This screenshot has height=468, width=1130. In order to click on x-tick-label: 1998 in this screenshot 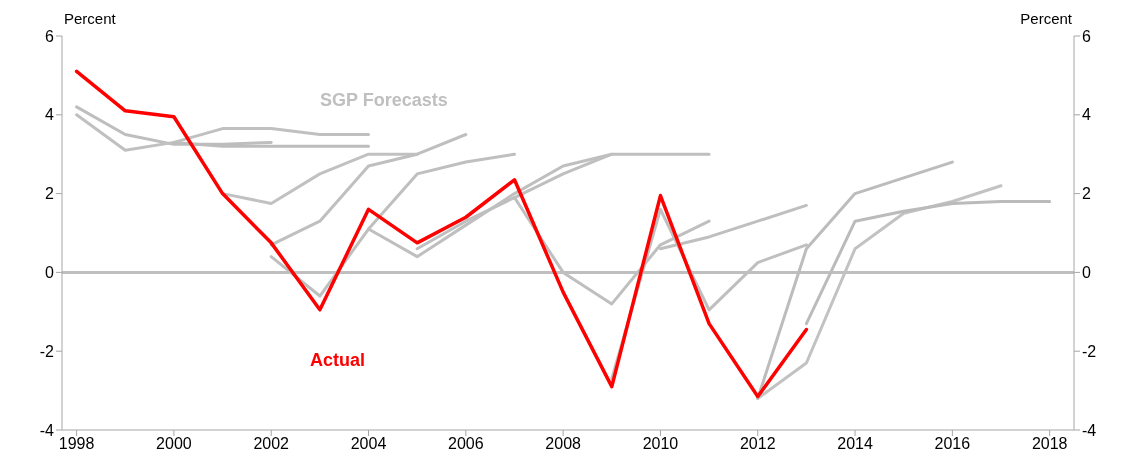, I will do `click(76, 444)`.